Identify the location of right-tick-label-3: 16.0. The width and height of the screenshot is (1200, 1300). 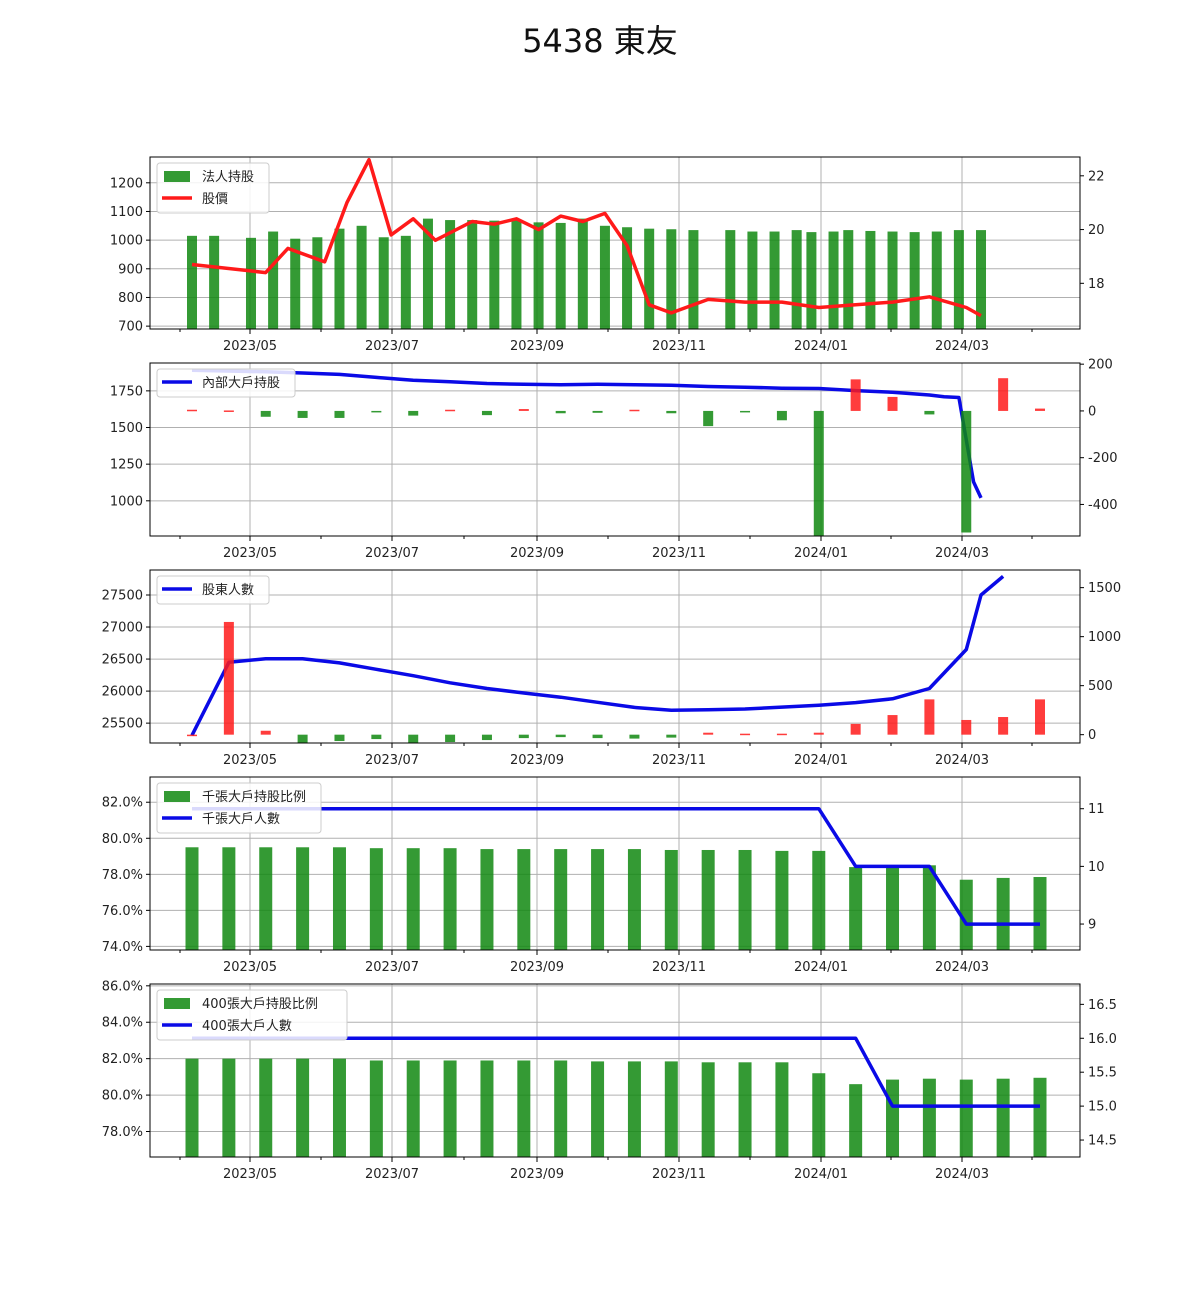
(1102, 1039).